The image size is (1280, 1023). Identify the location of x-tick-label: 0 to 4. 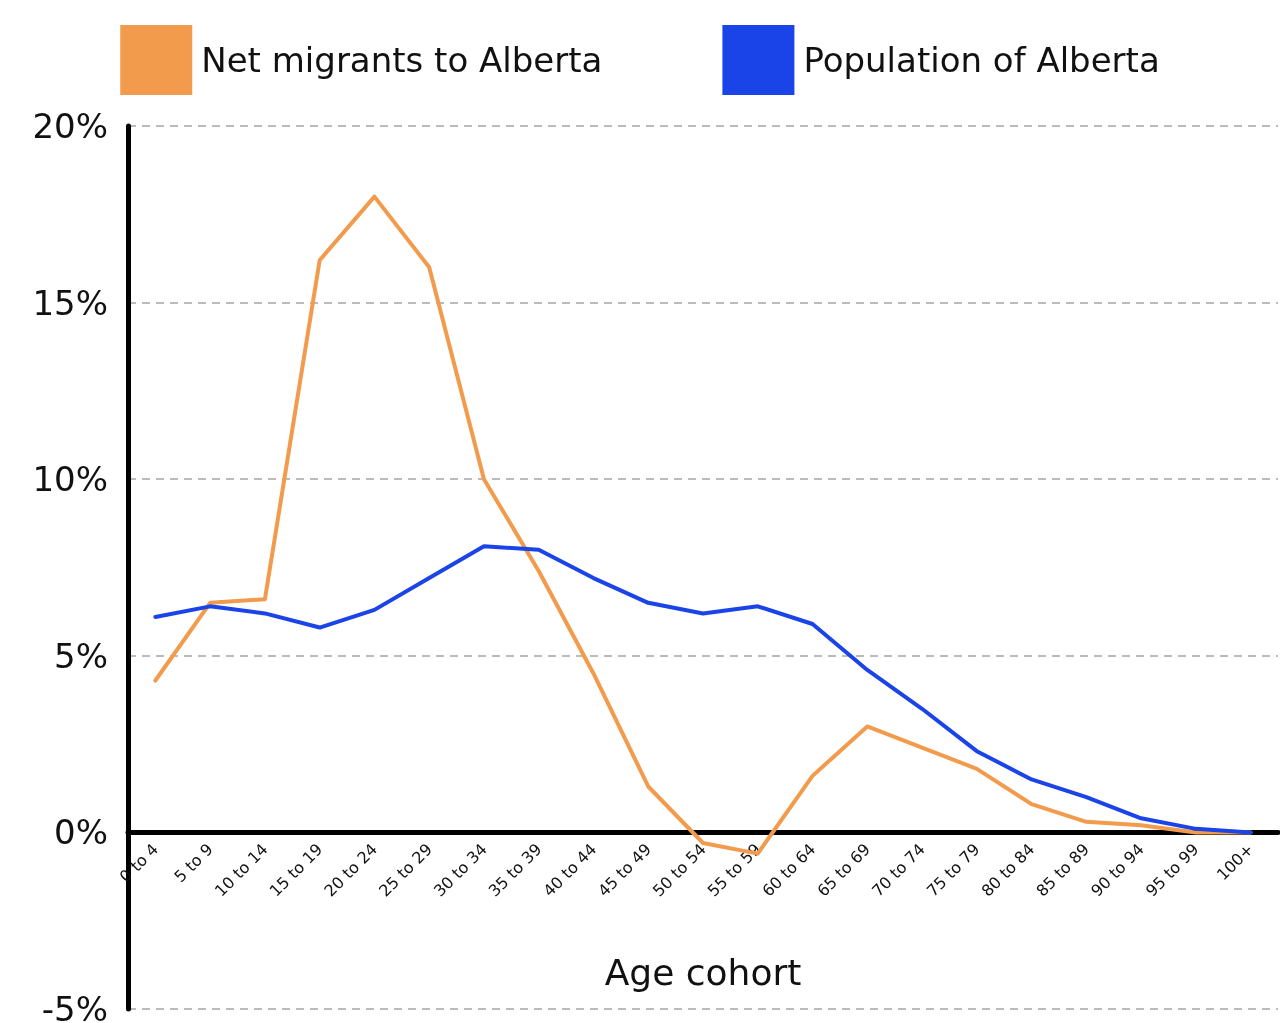
(139, 863).